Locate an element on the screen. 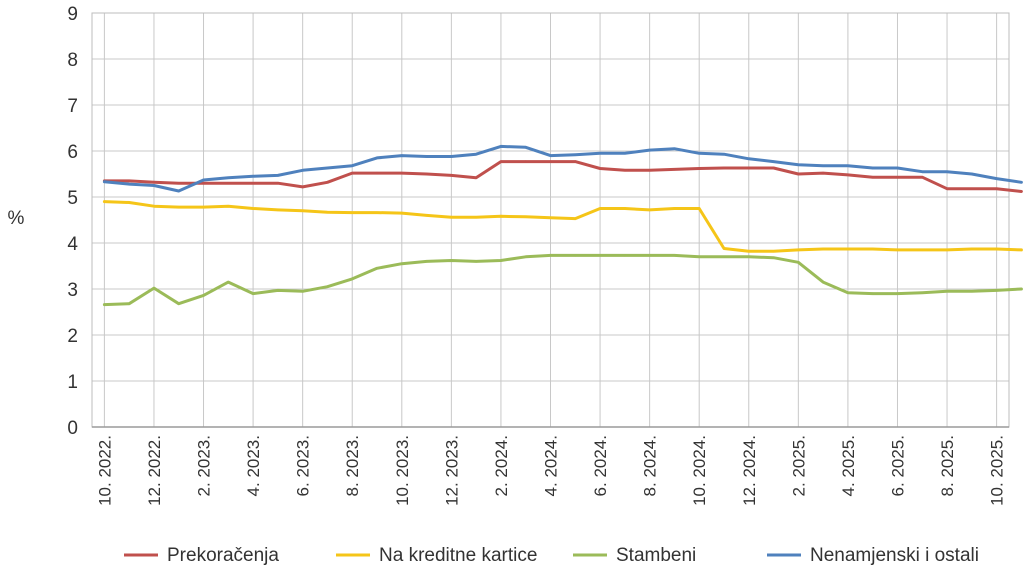  y-tick-label: 4 is located at coordinates (72, 244).